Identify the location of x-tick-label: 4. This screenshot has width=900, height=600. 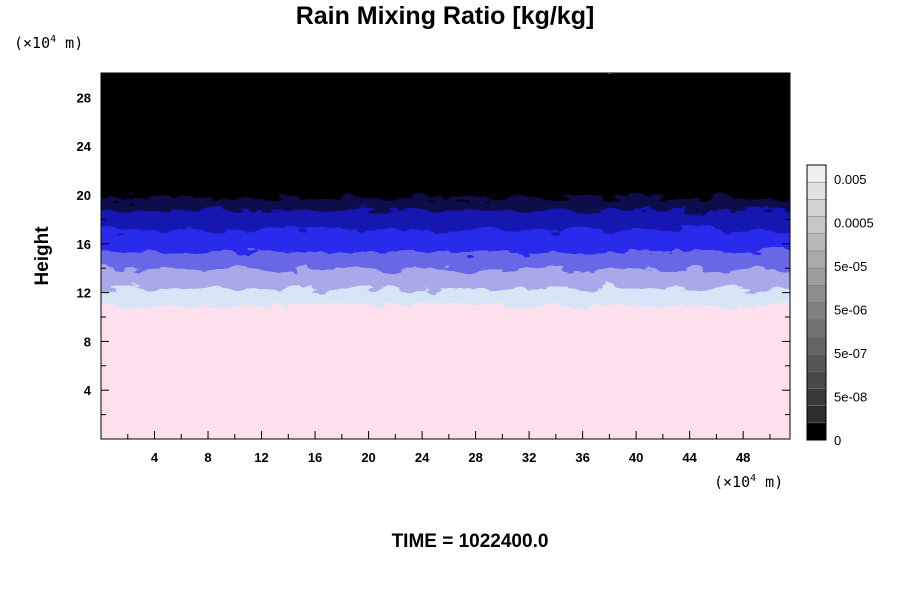
(155, 457).